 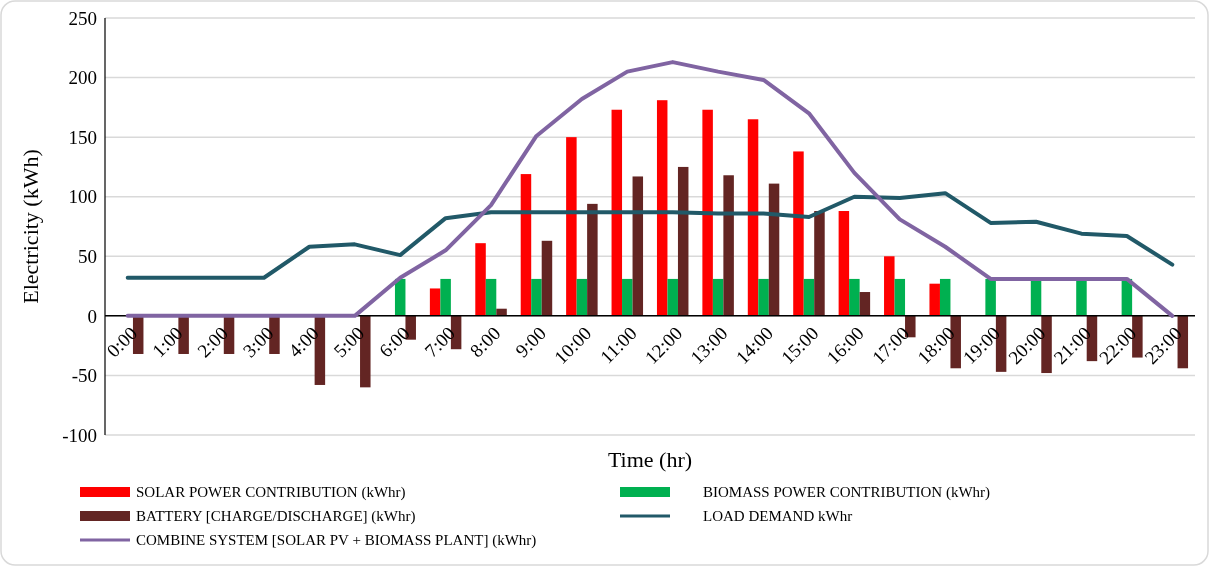 What do you see at coordinates (82, 137) in the screenshot?
I see `y-tick-label: 150` at bounding box center [82, 137].